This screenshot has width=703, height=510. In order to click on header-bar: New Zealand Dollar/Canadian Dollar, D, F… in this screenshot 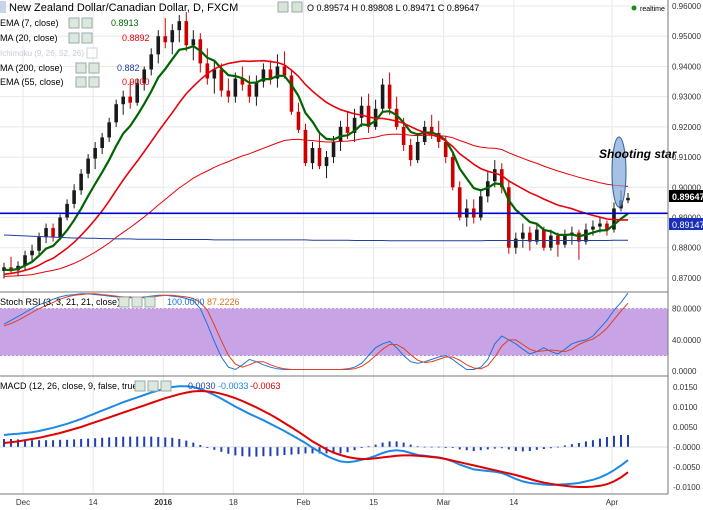, I will do `click(332, 7)`.